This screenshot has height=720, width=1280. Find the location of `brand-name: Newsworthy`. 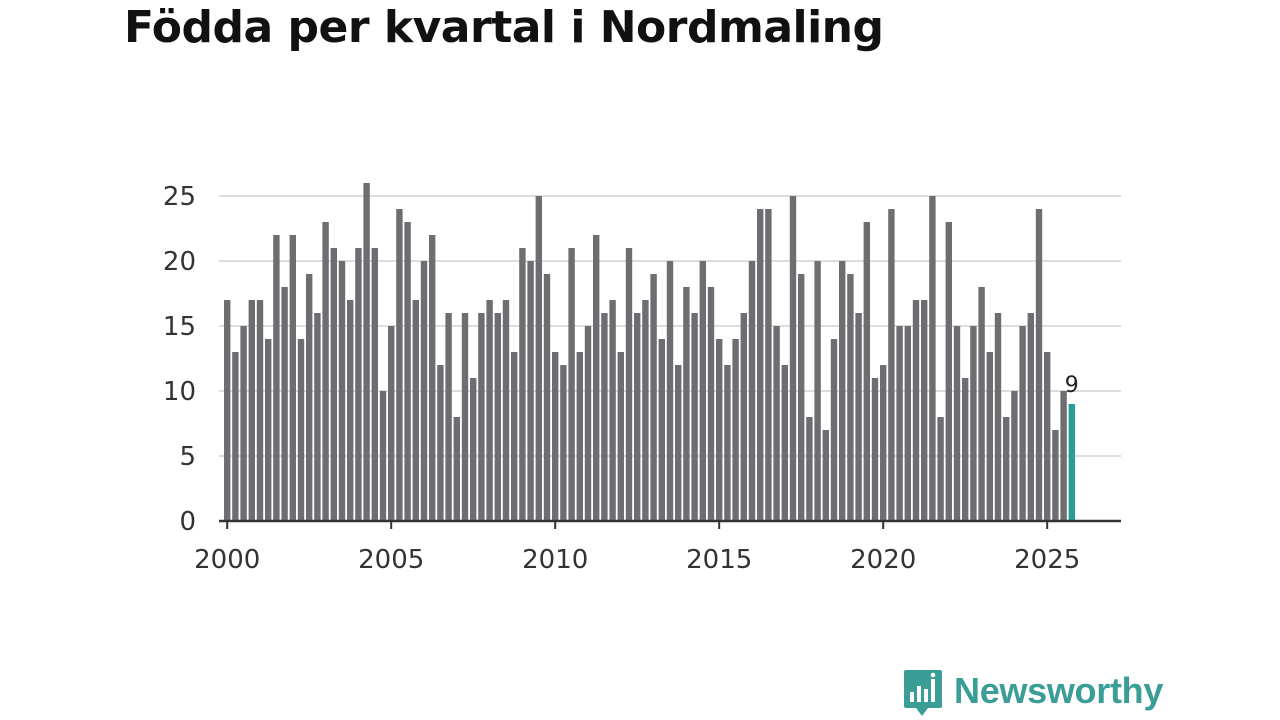

brand-name: Newsworthy is located at coordinates (1059, 690).